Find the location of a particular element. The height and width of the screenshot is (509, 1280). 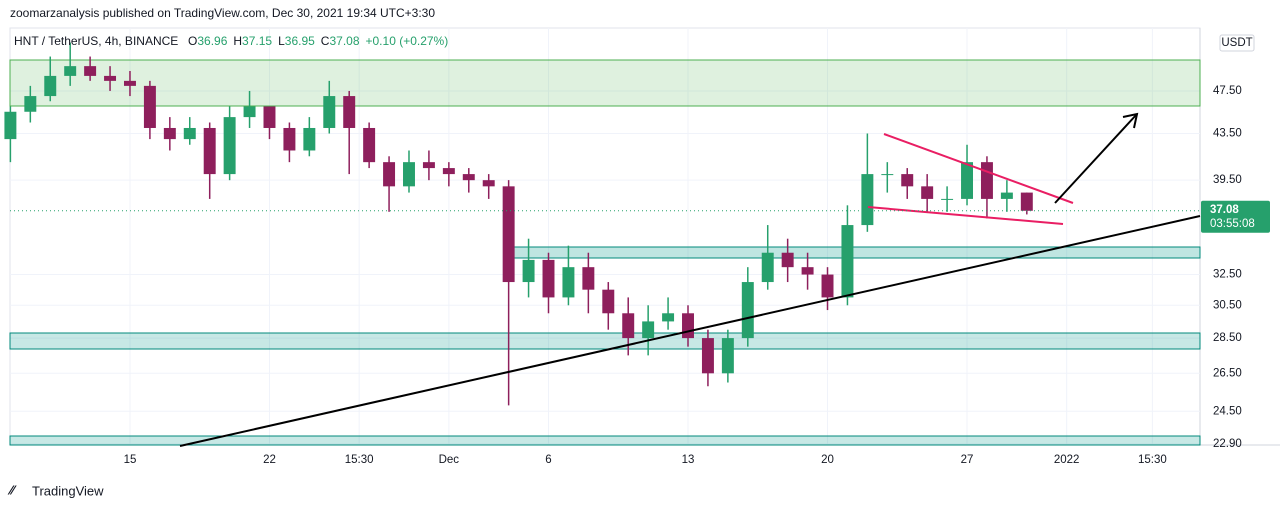

y-tick-label: 39.50 is located at coordinates (1227, 180).